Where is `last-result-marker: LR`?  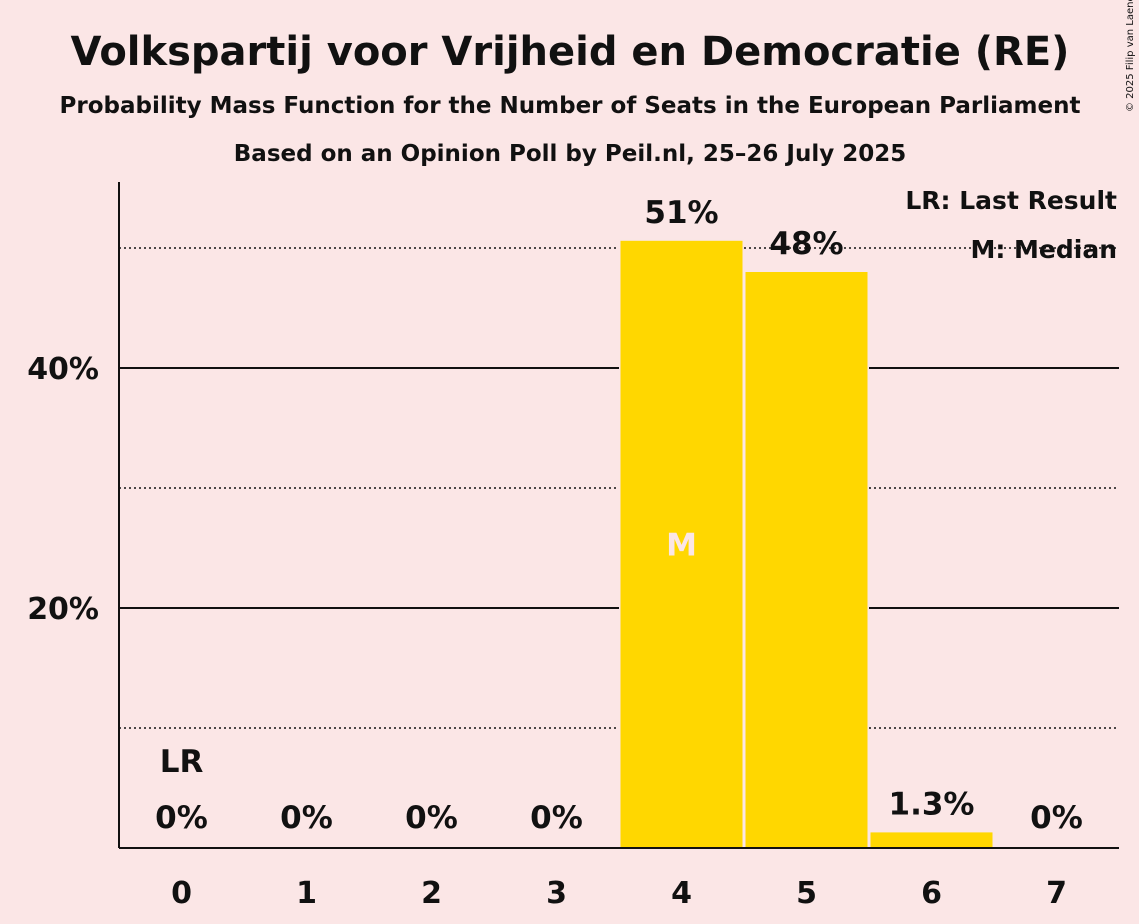 last-result-marker: LR is located at coordinates (182, 762).